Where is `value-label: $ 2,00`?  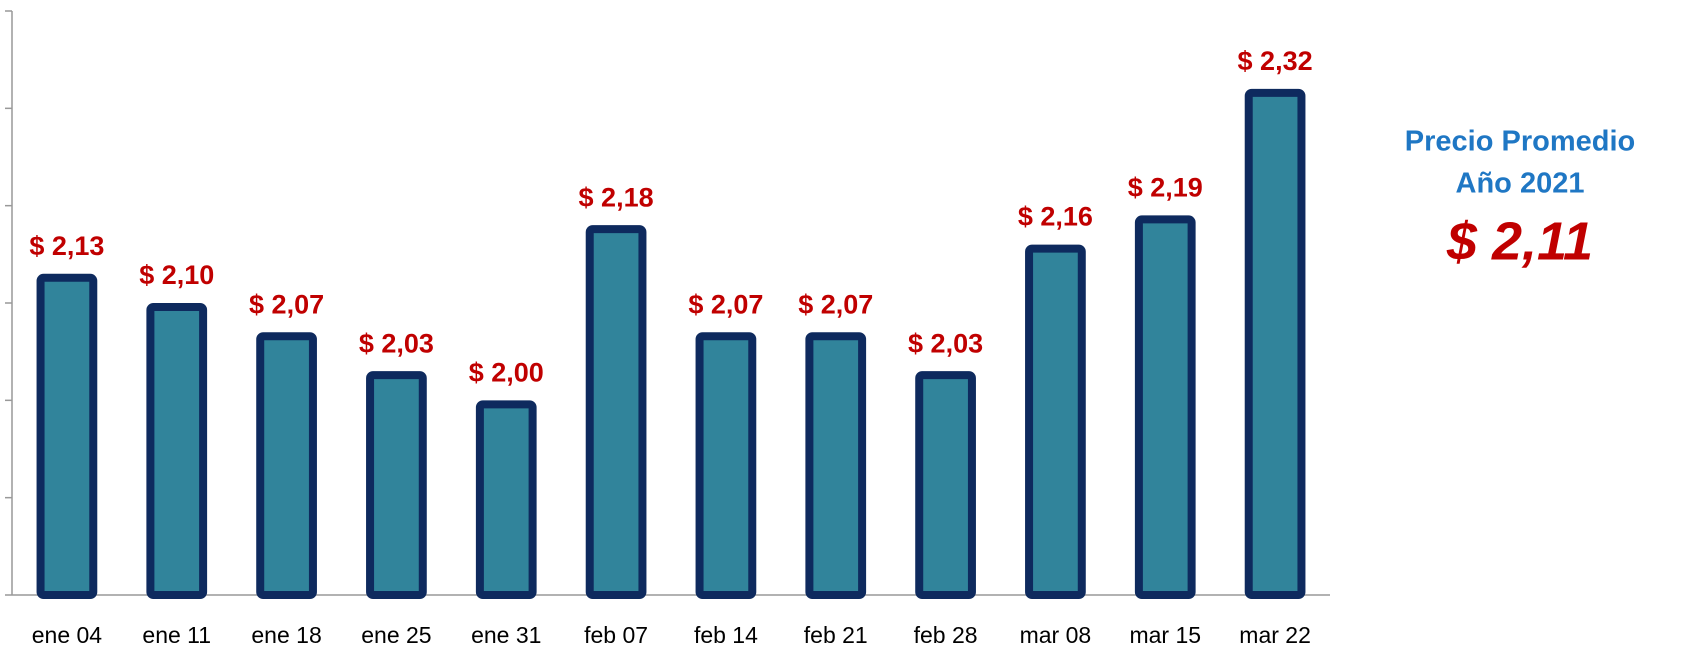 value-label: $ 2,00 is located at coordinates (506, 372).